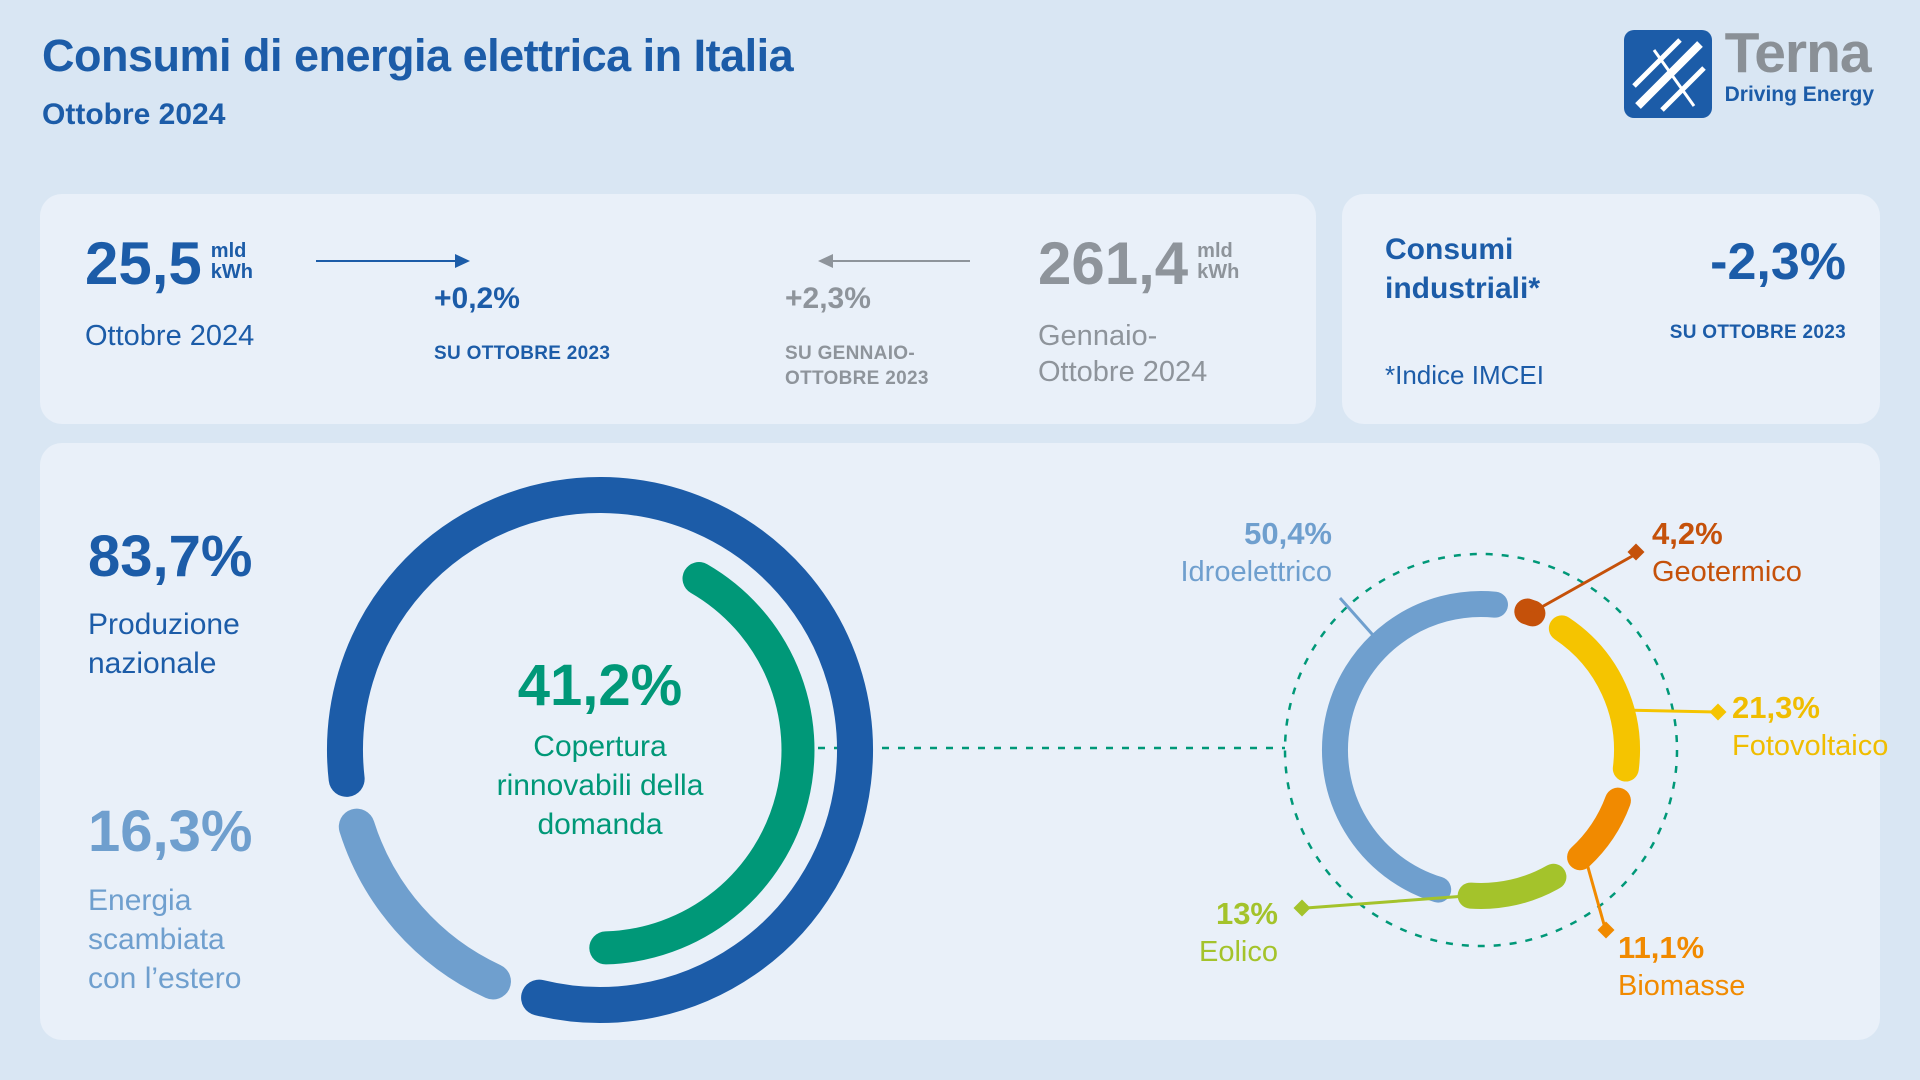 The height and width of the screenshot is (1080, 1920). I want to click on monthly-delta-caption: SU OTTOBRE 2023, so click(522, 353).